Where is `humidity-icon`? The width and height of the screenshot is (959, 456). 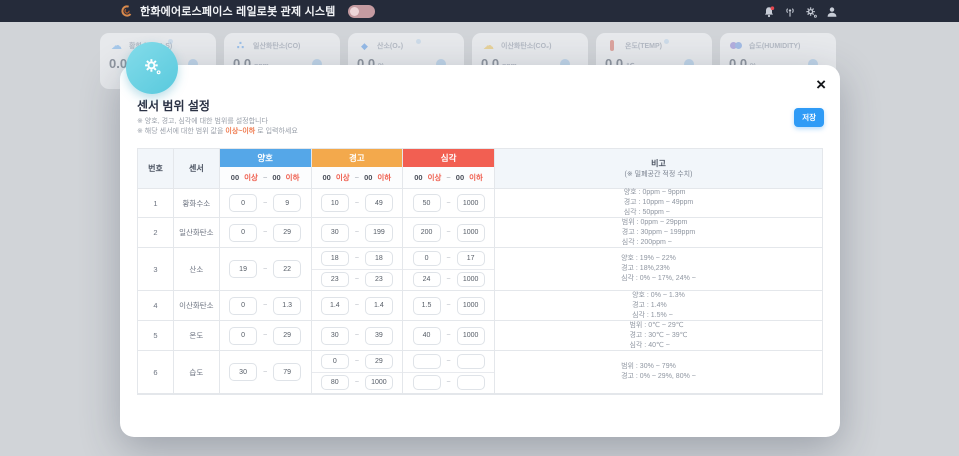 humidity-icon is located at coordinates (736, 46).